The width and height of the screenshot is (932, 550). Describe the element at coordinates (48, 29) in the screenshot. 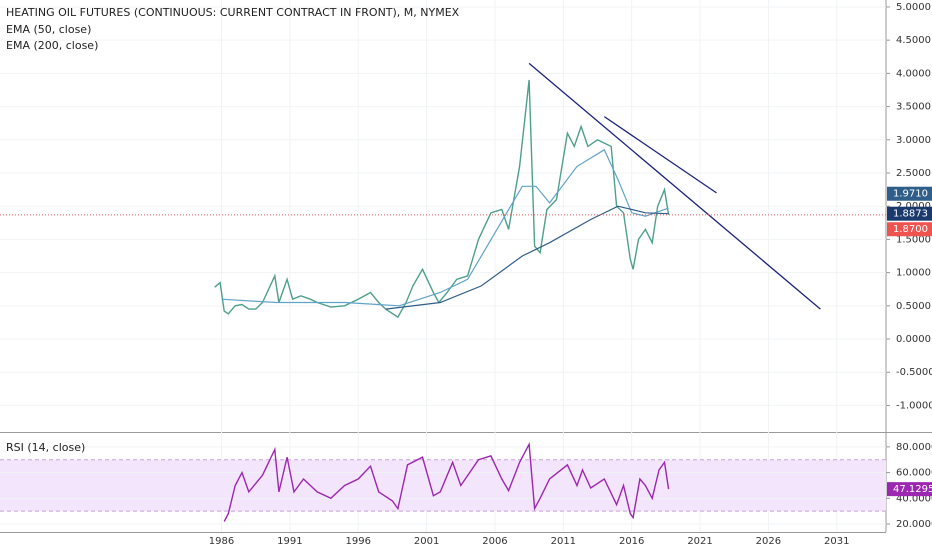

I see `indicator-label: EMA (50, close)` at that location.